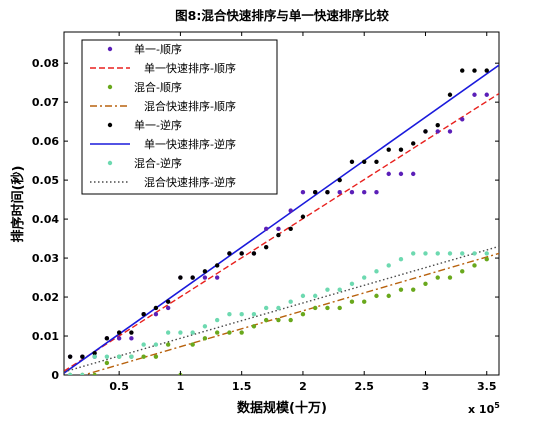 This screenshot has height=424, width=552. Describe the element at coordinates (242, 386) in the screenshot. I see `x-tick-label: 1.5` at that location.